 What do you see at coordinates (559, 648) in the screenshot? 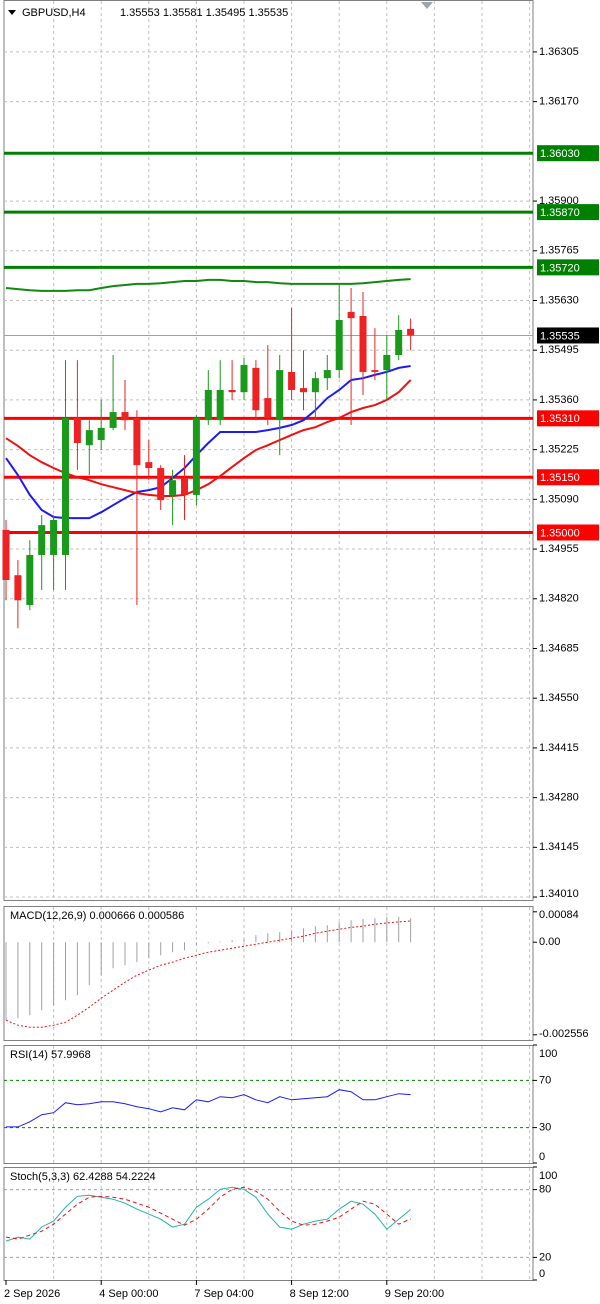
I see `y-tick-label: 1.34685` at bounding box center [559, 648].